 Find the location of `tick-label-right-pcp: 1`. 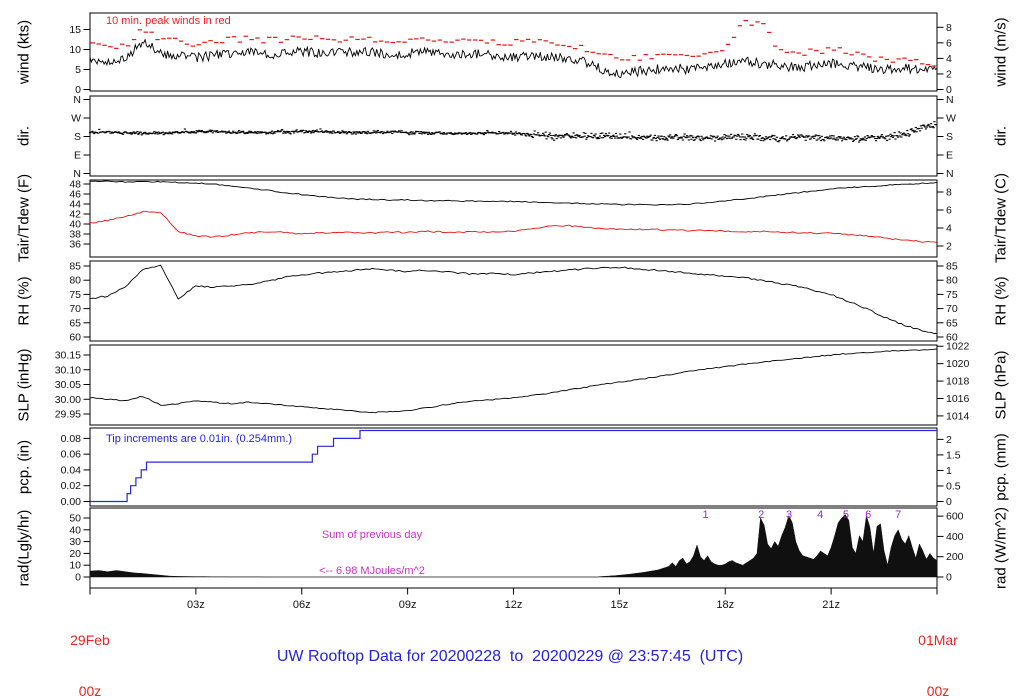

tick-label-right-pcp: 1 is located at coordinates (949, 471).